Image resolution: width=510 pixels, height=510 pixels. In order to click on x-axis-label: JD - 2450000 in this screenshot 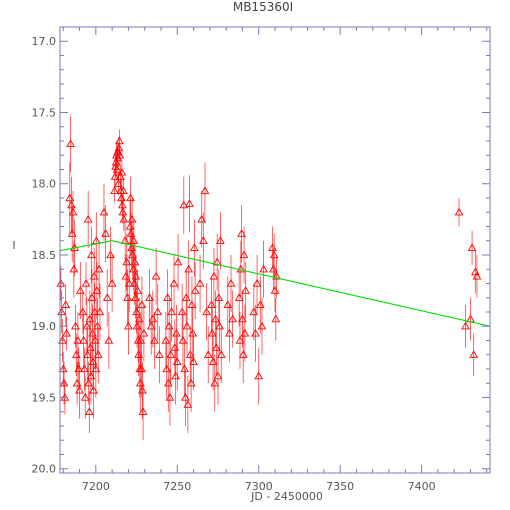, I will do `click(286, 496)`.